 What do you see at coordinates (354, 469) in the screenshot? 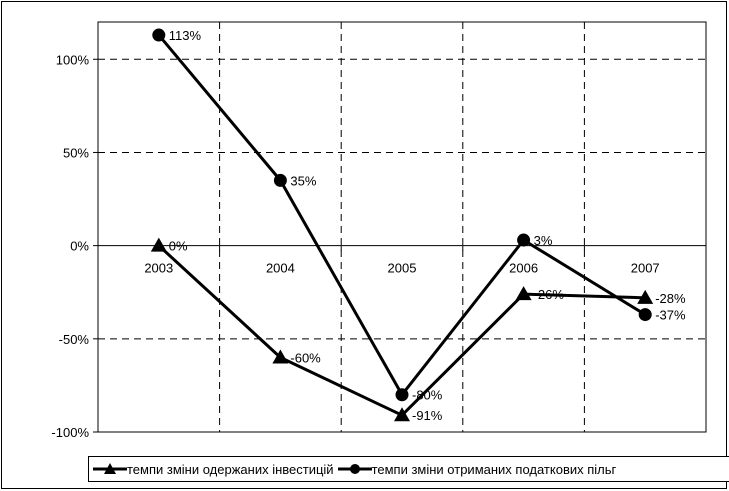
I see `circle-marker-icon` at bounding box center [354, 469].